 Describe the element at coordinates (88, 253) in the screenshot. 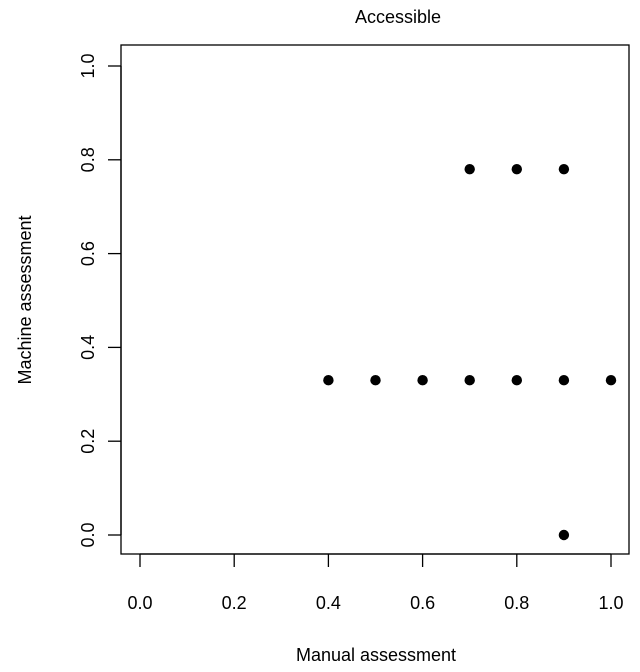

I see `y-tick-label: 0.6` at that location.